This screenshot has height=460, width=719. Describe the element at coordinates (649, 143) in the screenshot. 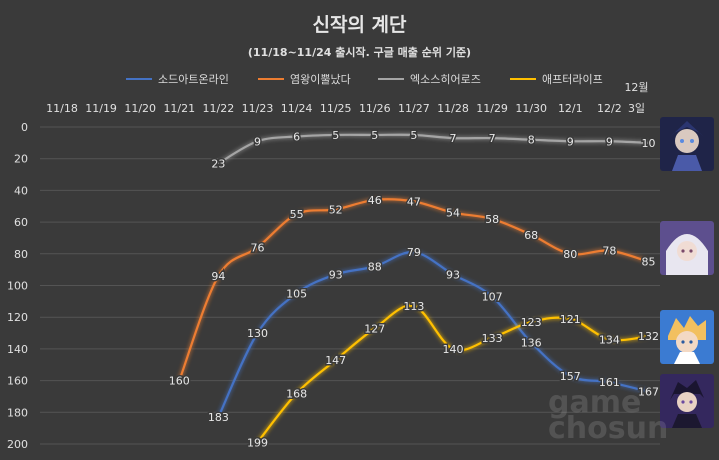

I see `data-label: 10` at that location.